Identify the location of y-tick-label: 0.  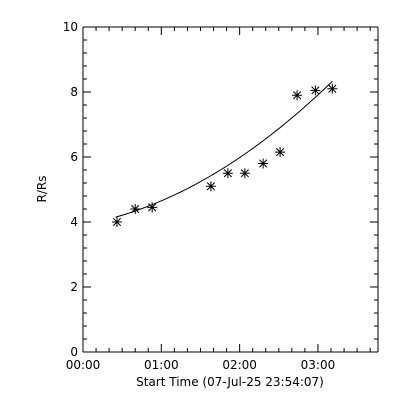
(74, 352).